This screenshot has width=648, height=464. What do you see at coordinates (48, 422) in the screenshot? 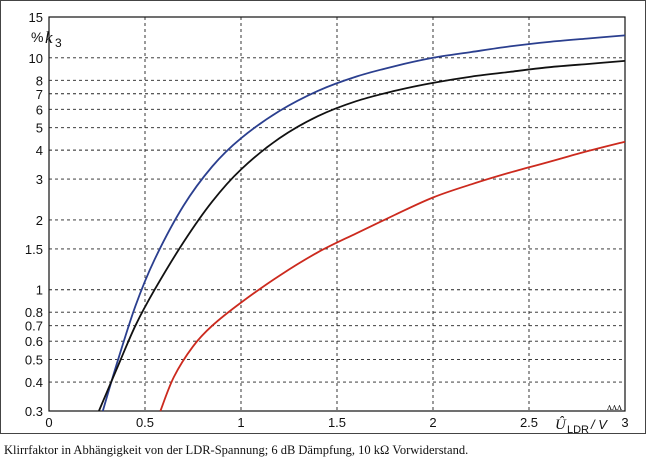
I see `x-tick-label: 0` at bounding box center [48, 422].